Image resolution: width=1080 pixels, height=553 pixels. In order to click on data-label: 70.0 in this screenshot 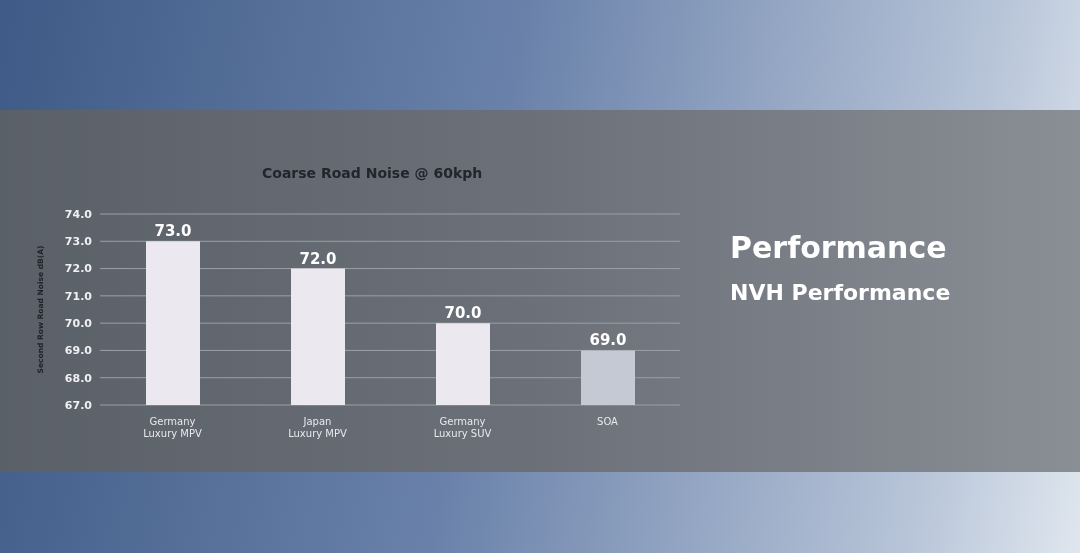, I will do `click(463, 313)`.